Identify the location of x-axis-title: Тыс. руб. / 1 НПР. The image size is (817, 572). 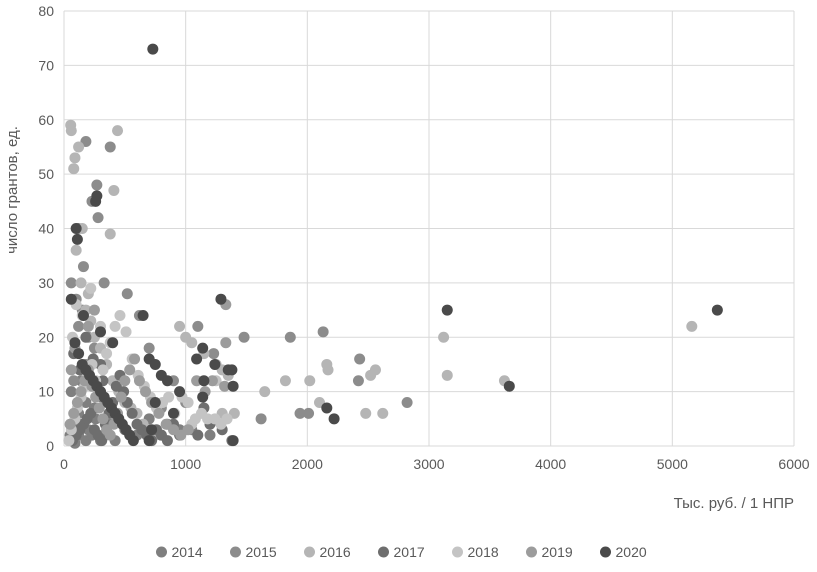
(734, 503).